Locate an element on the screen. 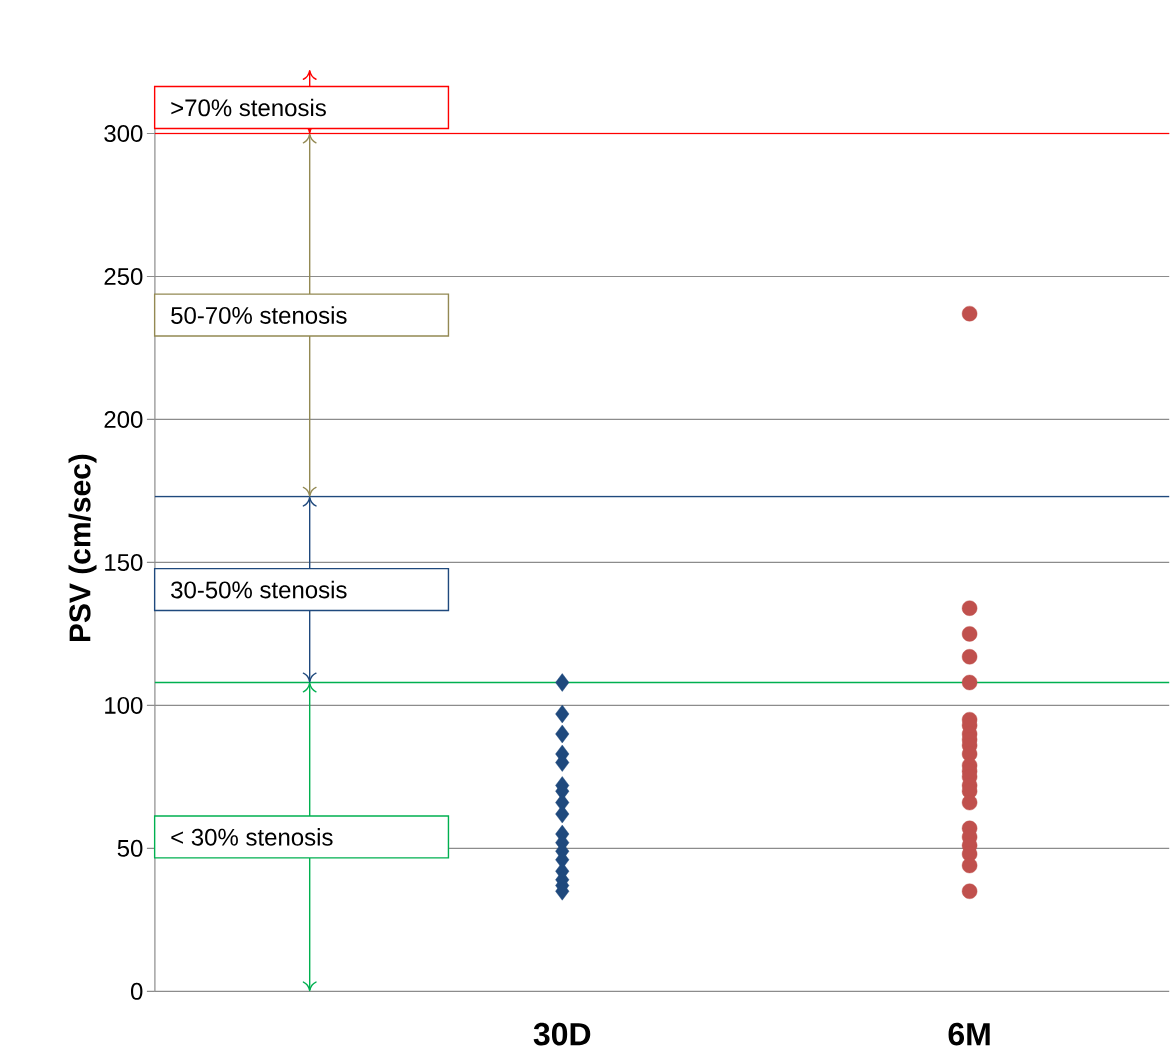 This screenshot has height=1056, width=1170. annotation: 50-70% stenosis is located at coordinates (259, 315).